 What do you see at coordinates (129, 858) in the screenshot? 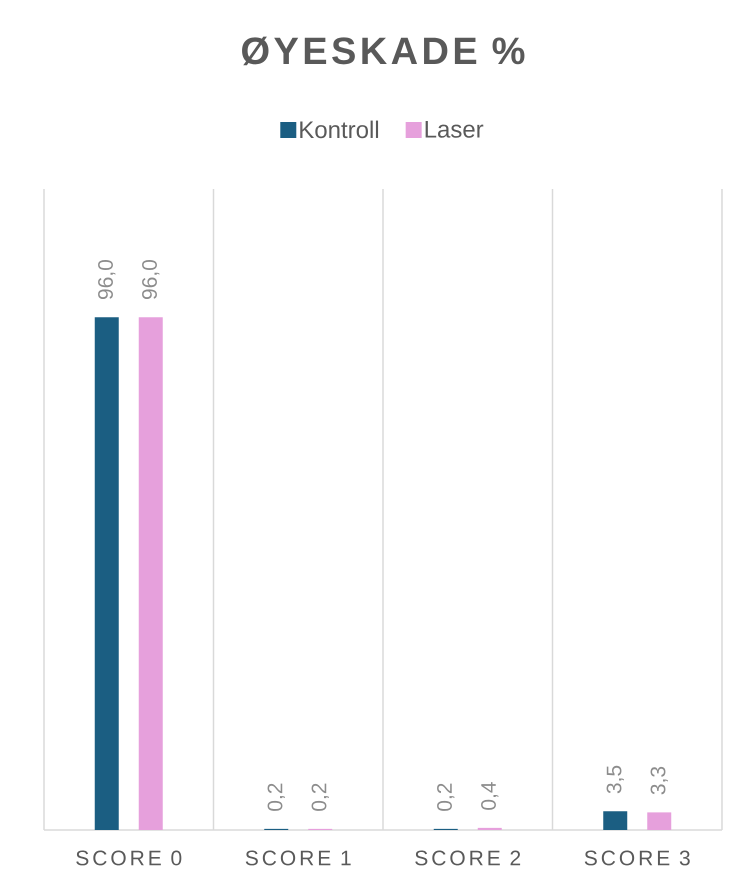
I see `x-tick-label: SCORE 0` at bounding box center [129, 858].